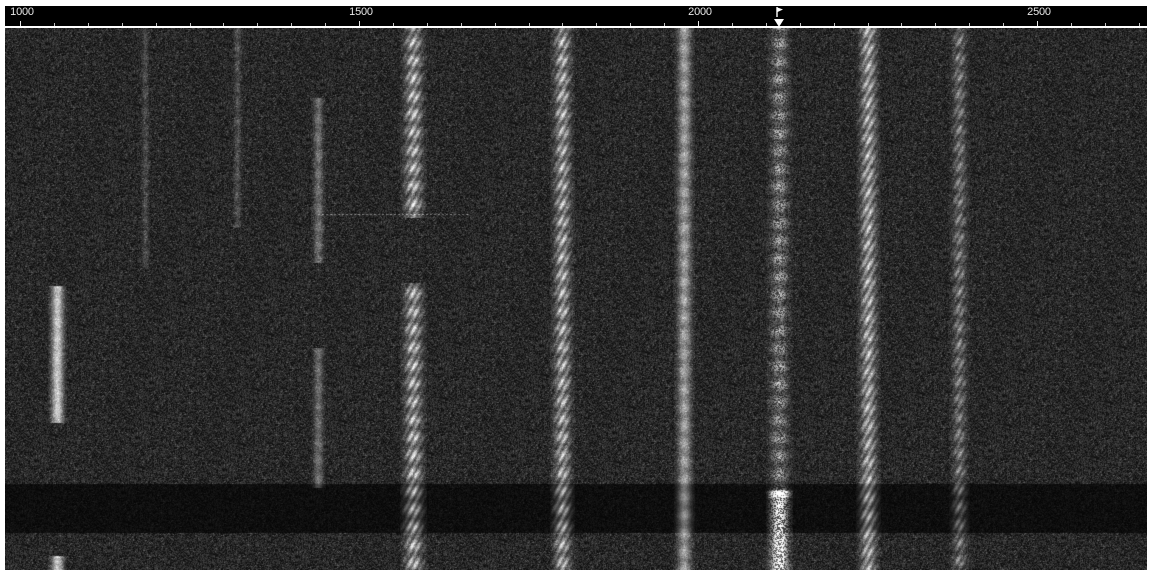  Describe the element at coordinates (361, 12) in the screenshot. I see `ruler-label-1500: 1500` at that location.